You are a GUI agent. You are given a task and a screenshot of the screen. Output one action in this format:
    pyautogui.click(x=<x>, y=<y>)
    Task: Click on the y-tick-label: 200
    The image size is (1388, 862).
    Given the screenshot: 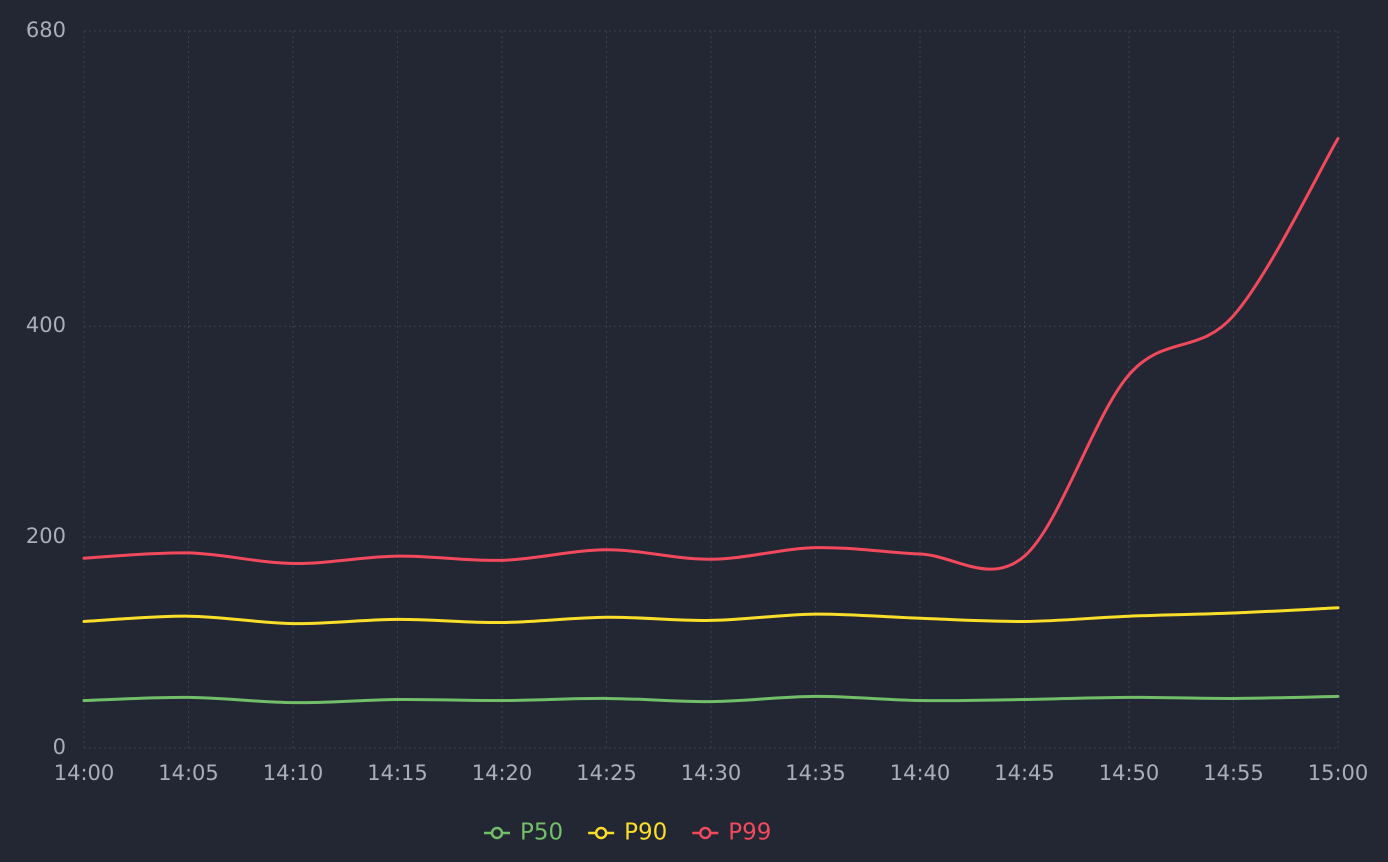 What is the action you would take?
    pyautogui.click(x=46, y=536)
    